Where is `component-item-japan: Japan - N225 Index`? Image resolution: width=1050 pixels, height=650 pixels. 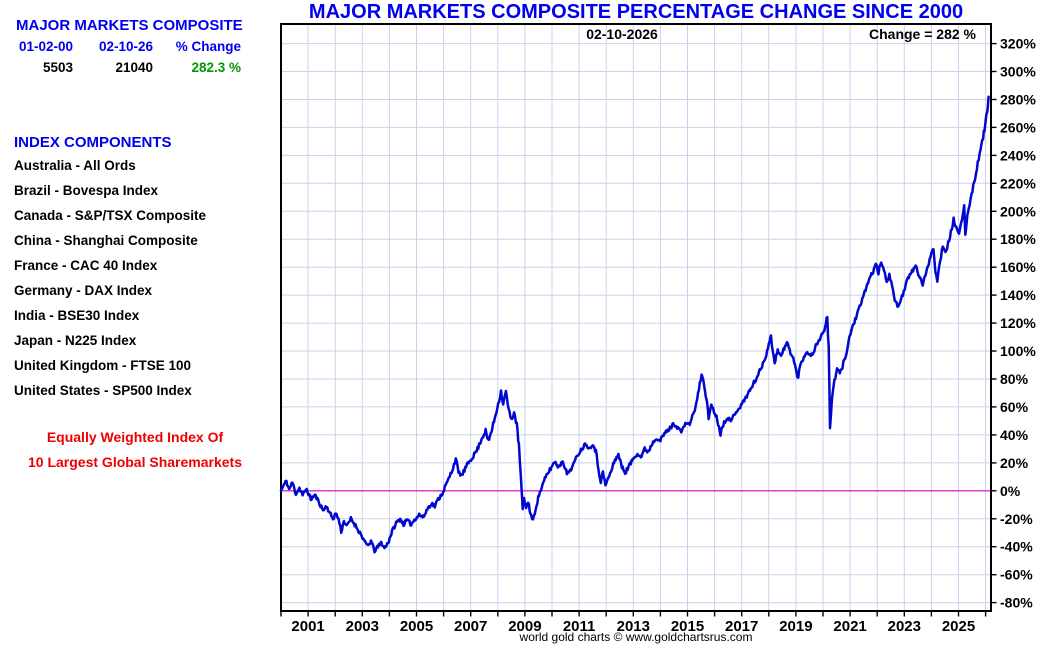 component-item-japan: Japan - N225 Index is located at coordinates (75, 340).